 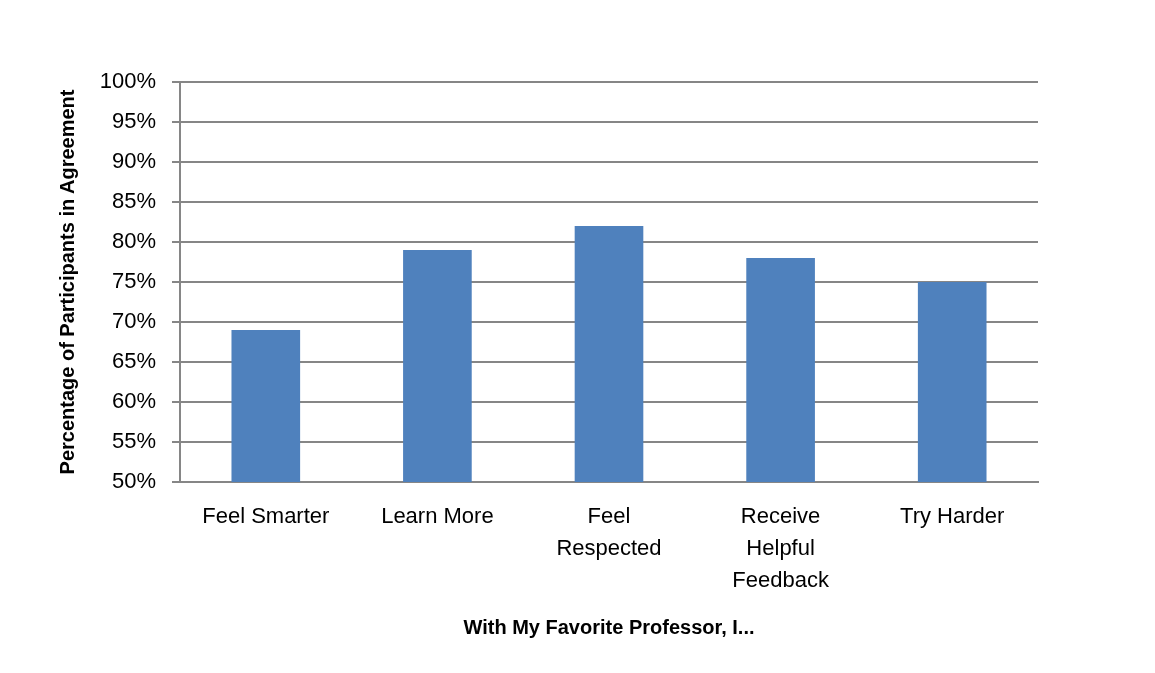 I want to click on y-tick-label: 60%, so click(x=133, y=401).